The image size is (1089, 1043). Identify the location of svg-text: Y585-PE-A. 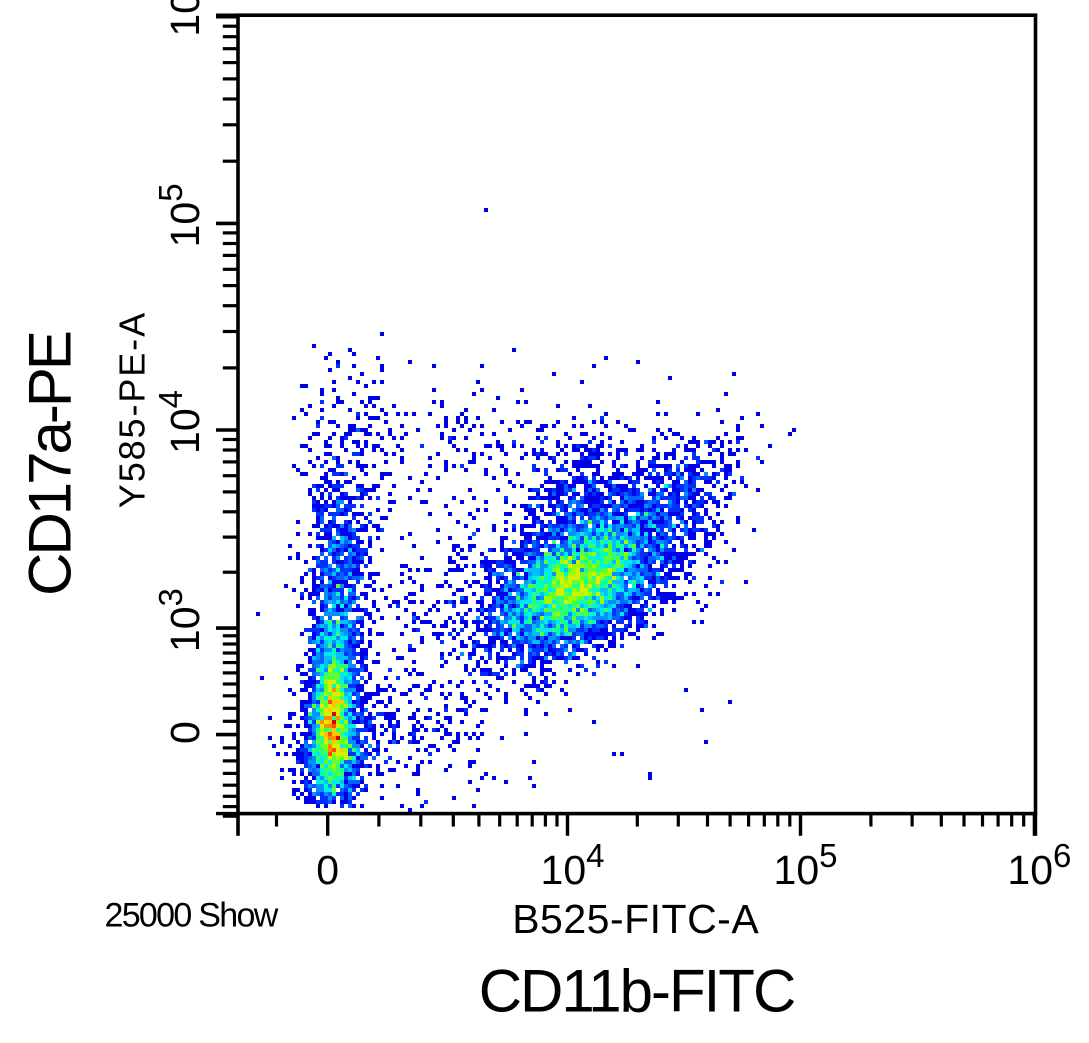
(131, 409).